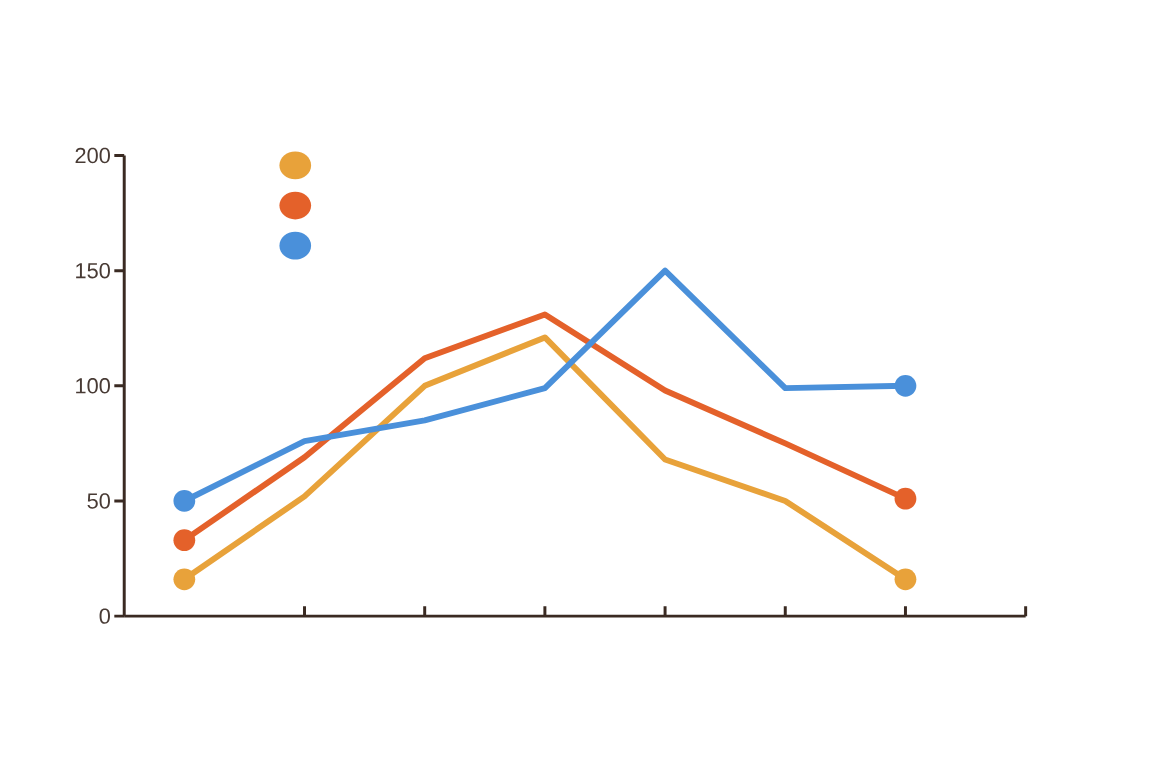 The height and width of the screenshot is (758, 1163). What do you see at coordinates (98, 501) in the screenshot?
I see `y-tick-label: 50` at bounding box center [98, 501].